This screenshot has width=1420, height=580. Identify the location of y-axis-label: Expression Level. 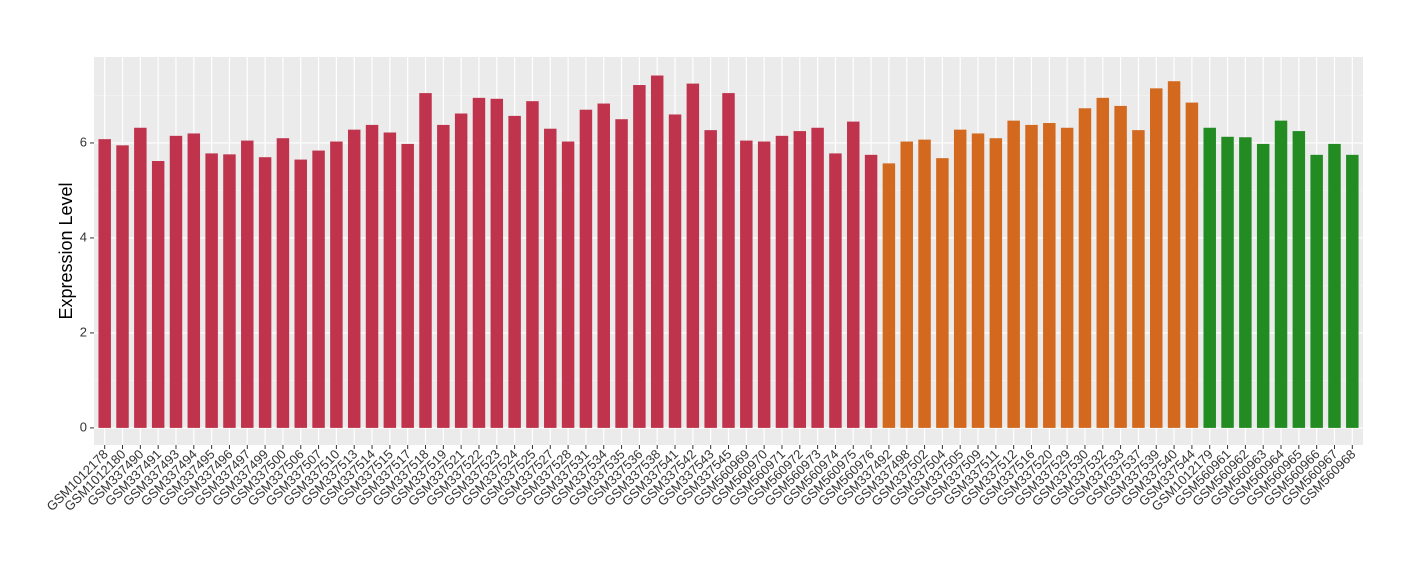
(66, 250).